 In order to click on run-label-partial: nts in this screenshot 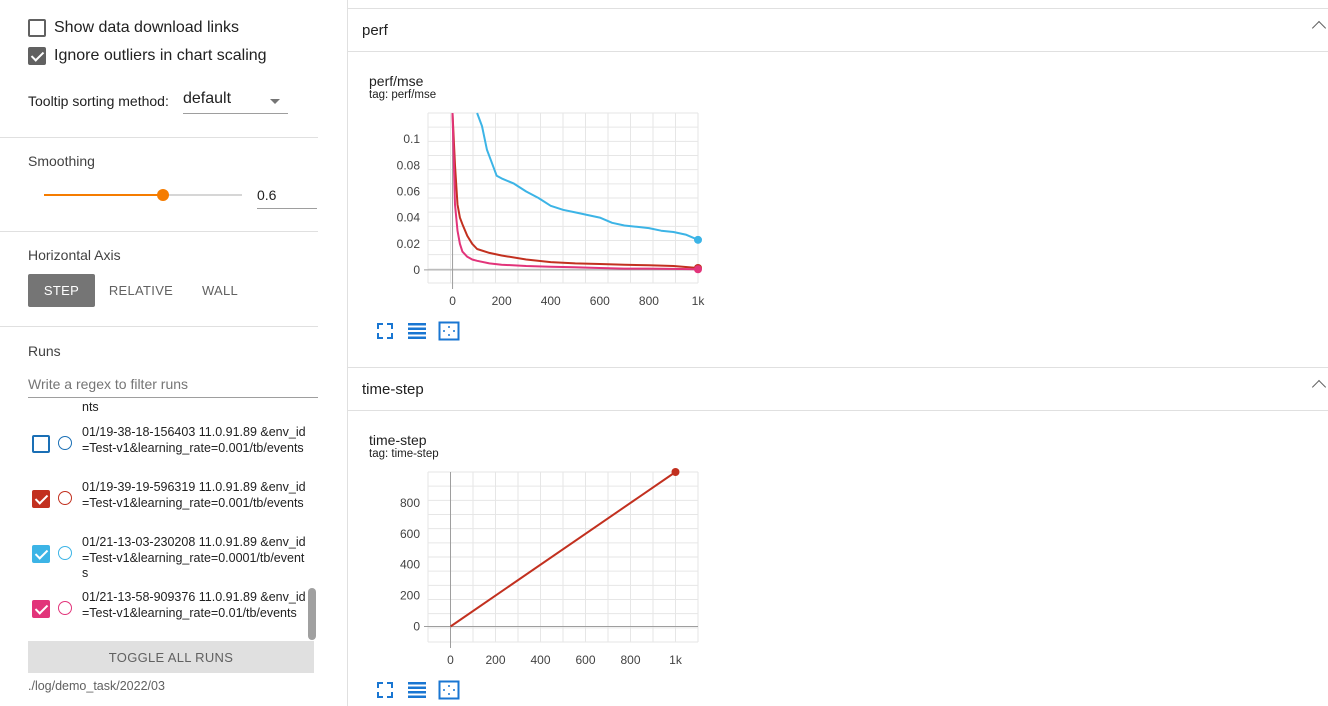, I will do `click(90, 407)`.